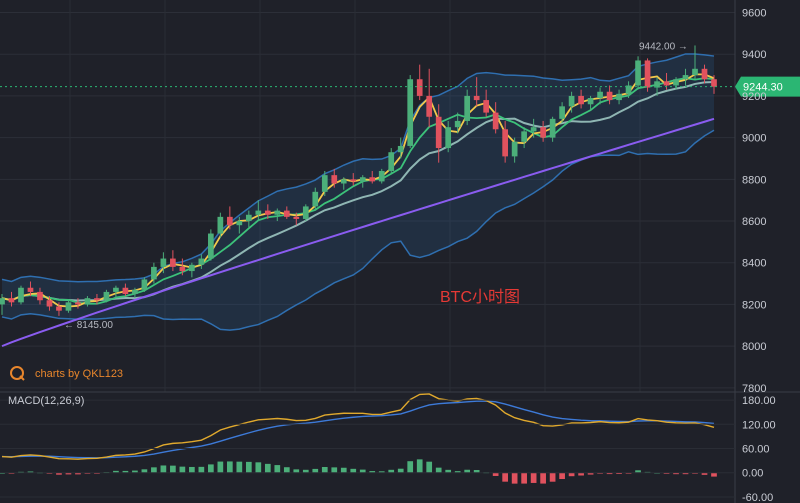 Image resolution: width=800 pixels, height=503 pixels. I want to click on watermark-text: charts by QKL123, so click(79, 374).